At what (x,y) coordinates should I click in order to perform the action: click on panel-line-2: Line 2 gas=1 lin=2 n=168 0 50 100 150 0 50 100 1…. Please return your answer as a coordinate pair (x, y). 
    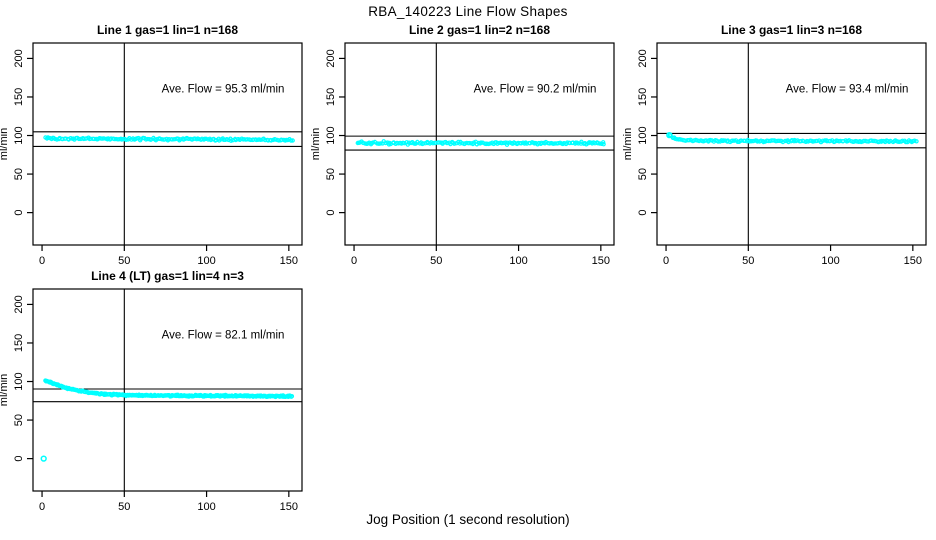
    Looking at the image, I should click on (462, 145).